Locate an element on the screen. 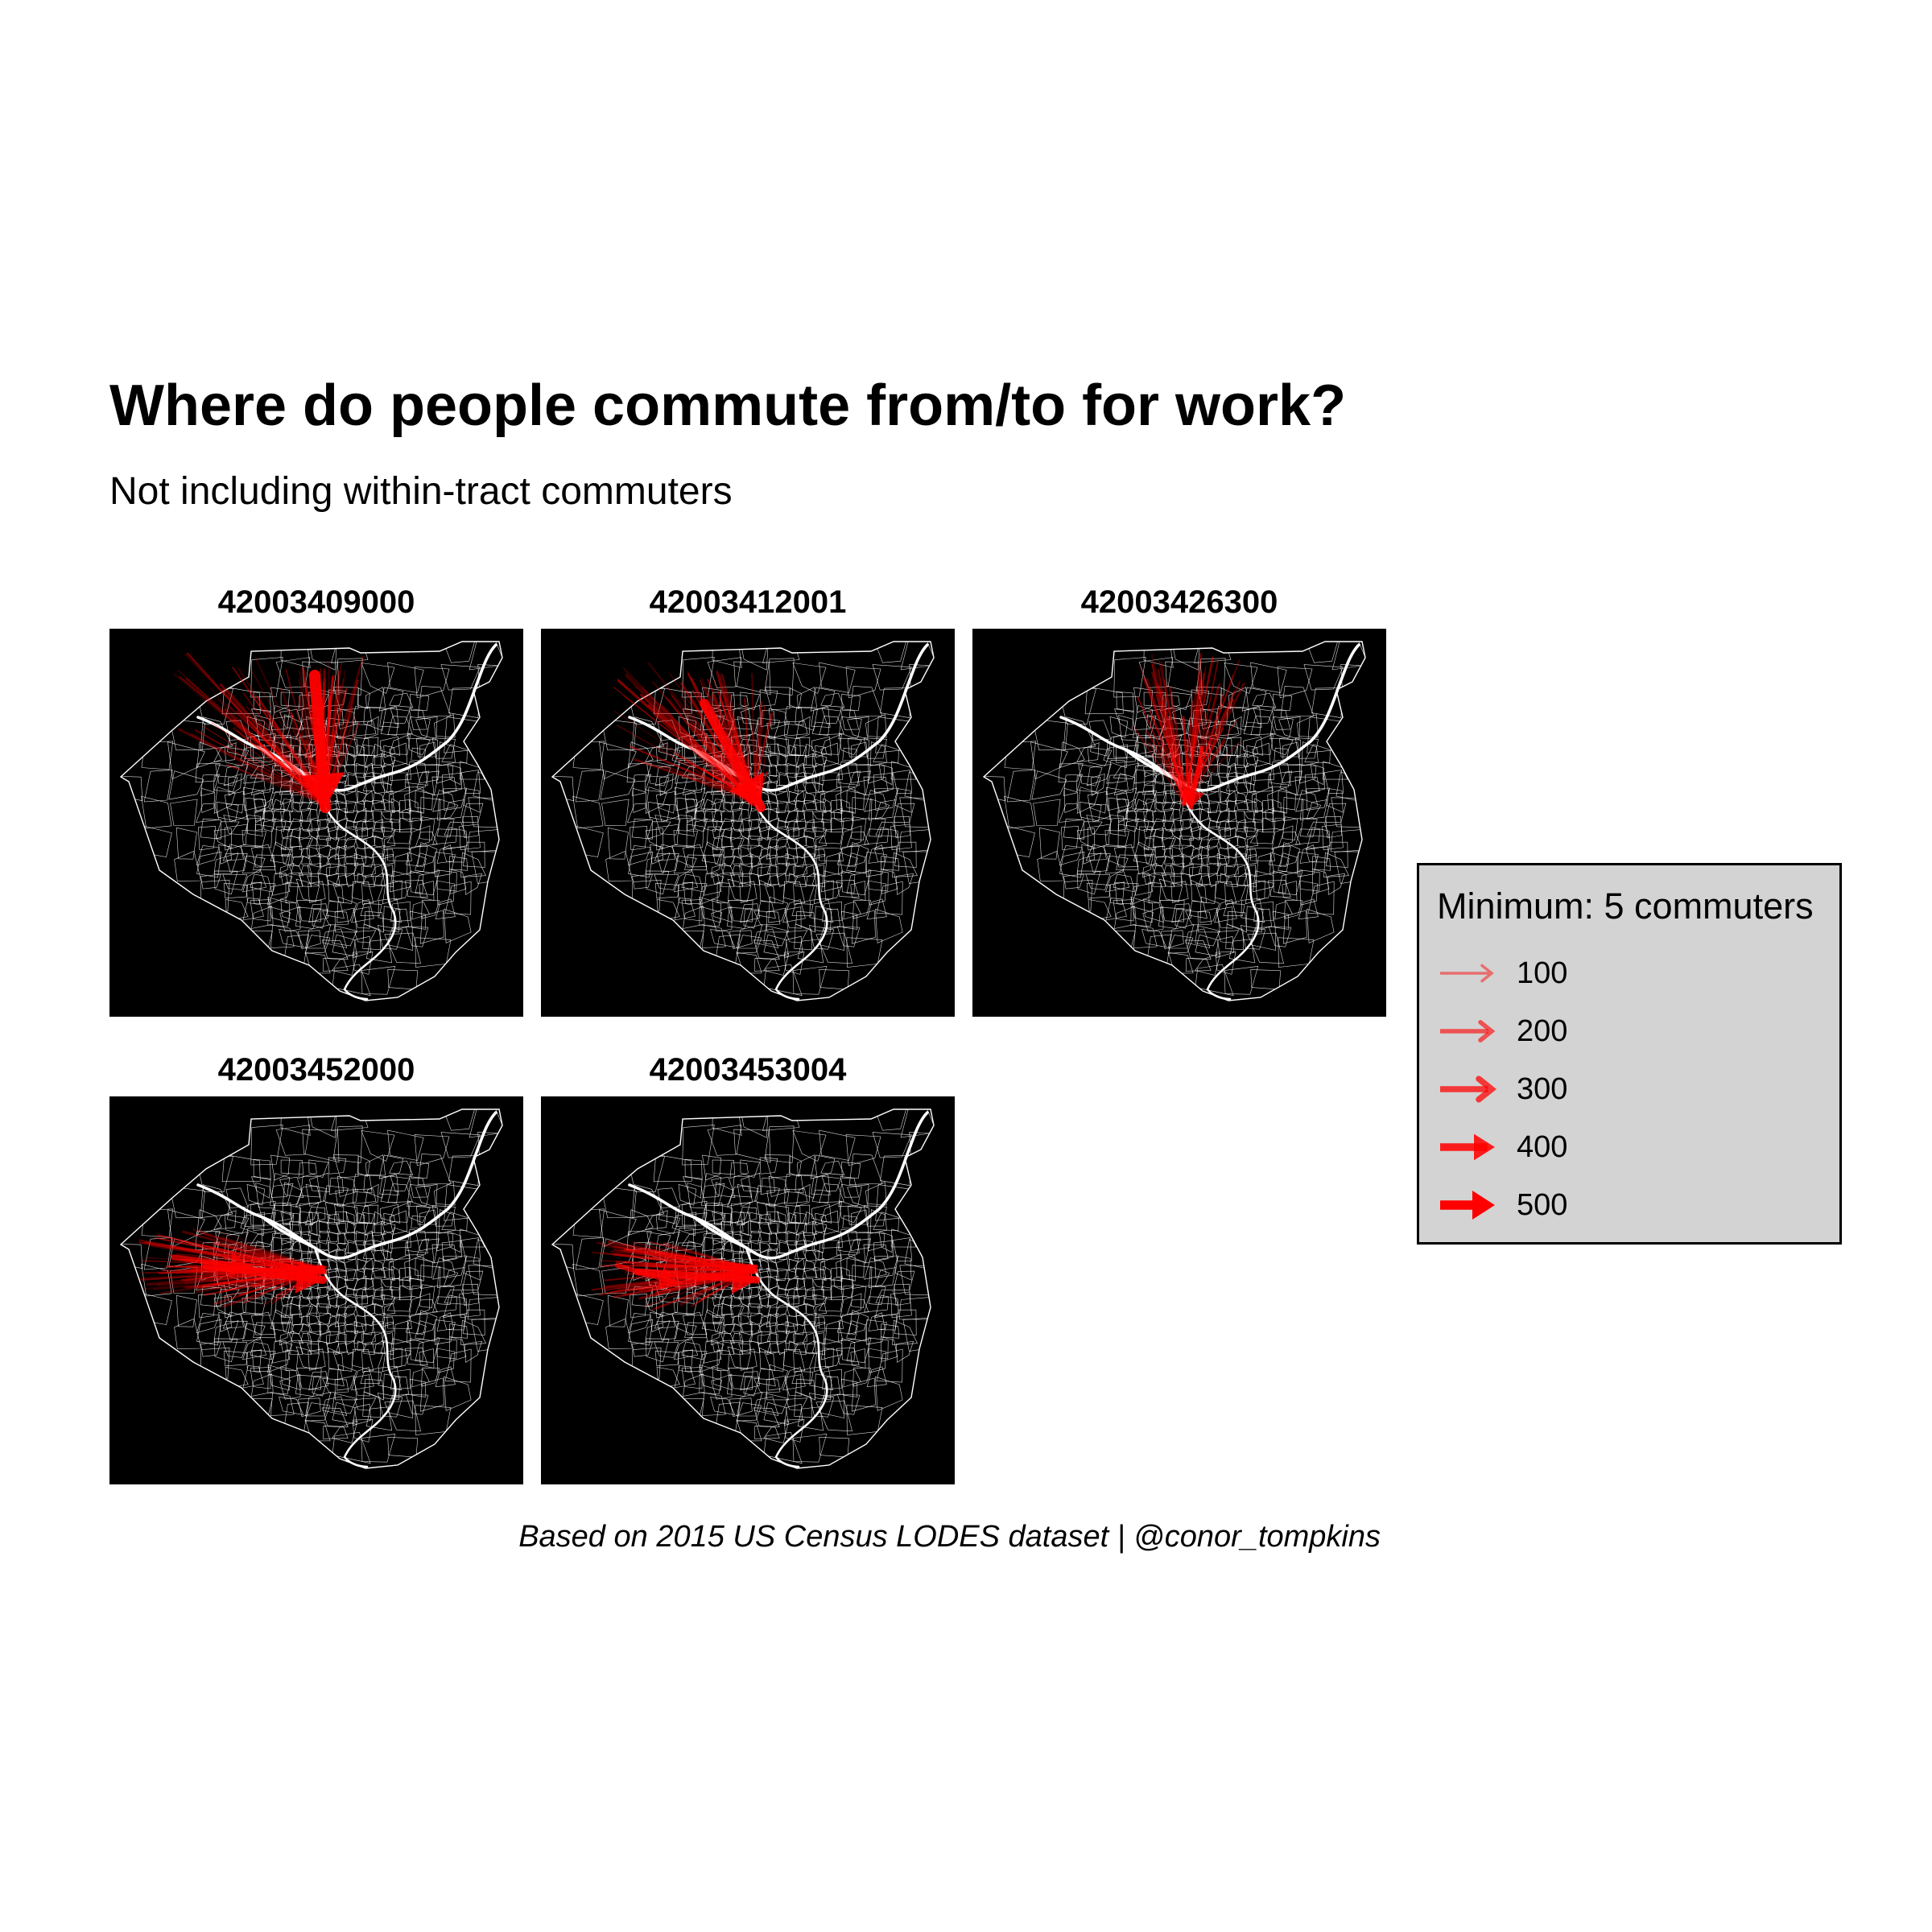 Image resolution: width=1932 pixels, height=1932 pixels. legend-entry-300: 300 is located at coordinates (1598, 1089).